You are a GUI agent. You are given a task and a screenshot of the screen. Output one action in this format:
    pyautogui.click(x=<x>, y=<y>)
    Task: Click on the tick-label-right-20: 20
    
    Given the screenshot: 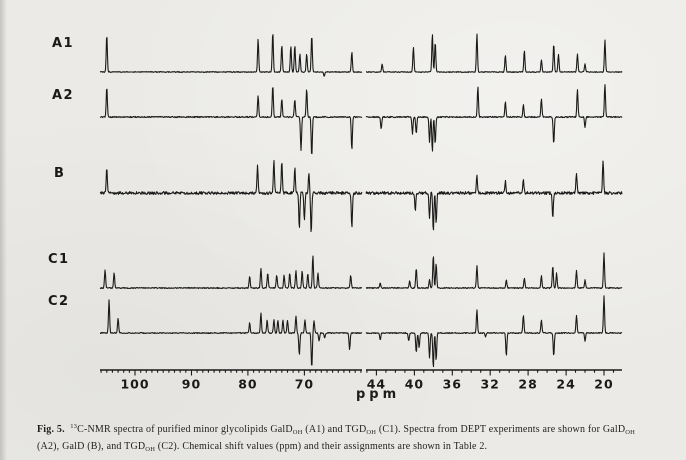 What is the action you would take?
    pyautogui.click(x=603, y=384)
    